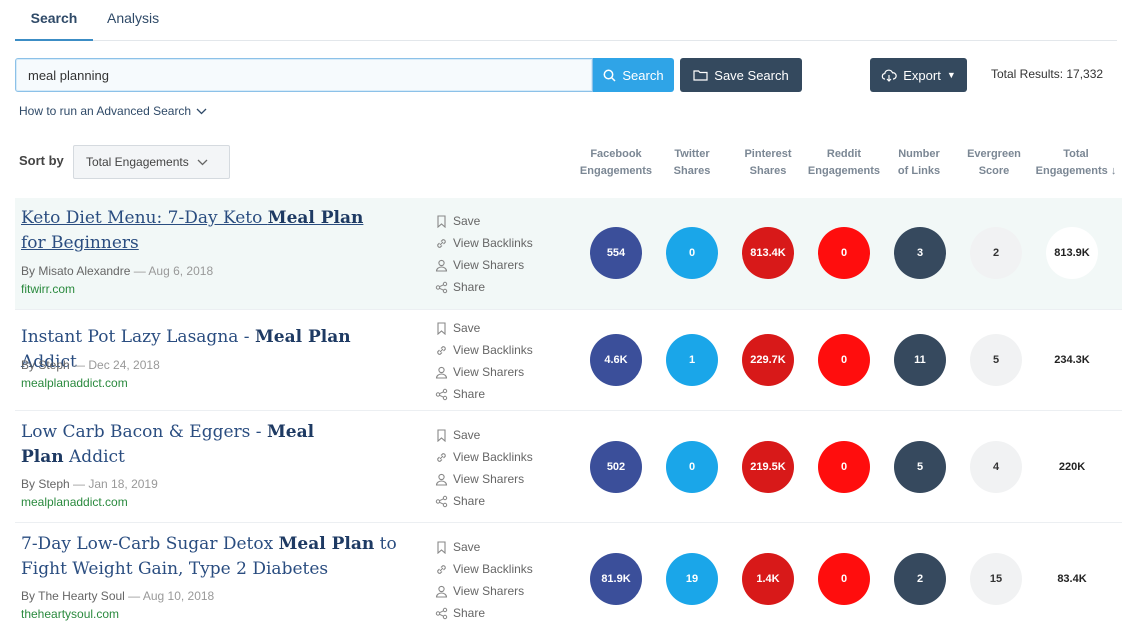 This screenshot has width=1135, height=628. What do you see at coordinates (133, 18) in the screenshot?
I see `tab-analysis: Analysis` at bounding box center [133, 18].